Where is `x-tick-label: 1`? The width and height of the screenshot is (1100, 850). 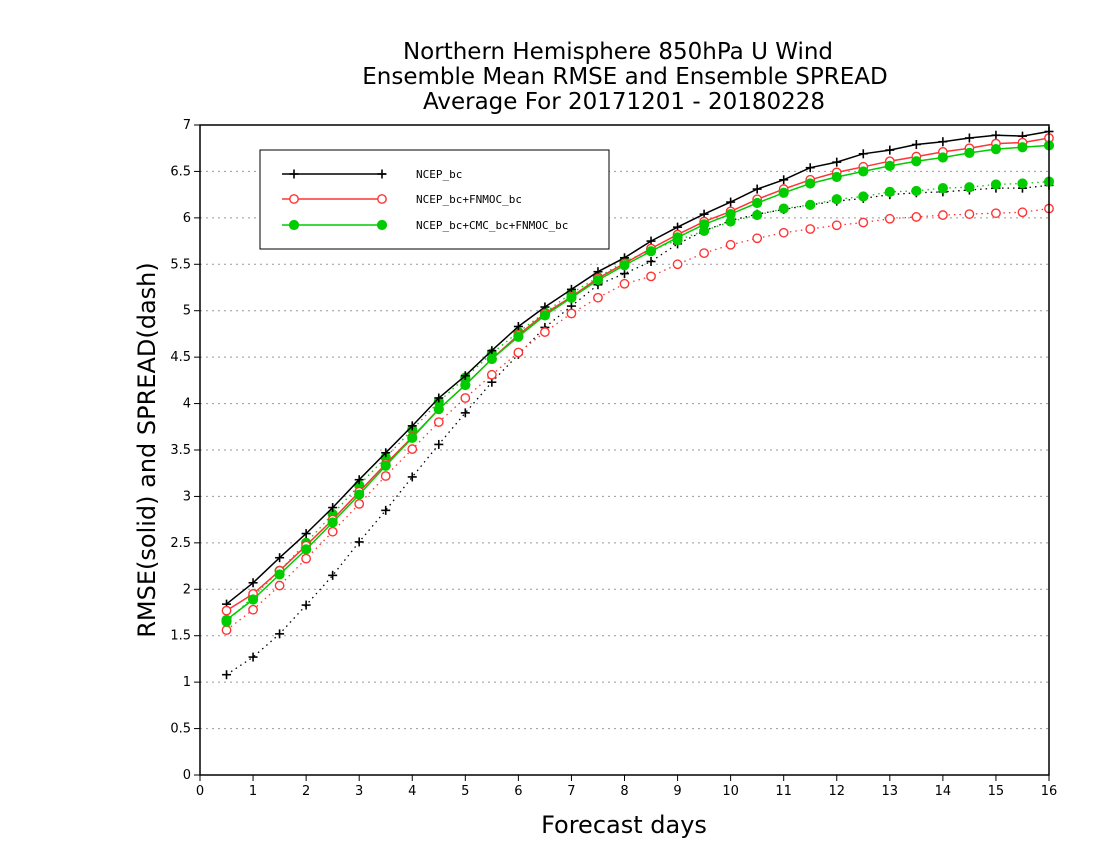 x-tick-label: 1 is located at coordinates (253, 791).